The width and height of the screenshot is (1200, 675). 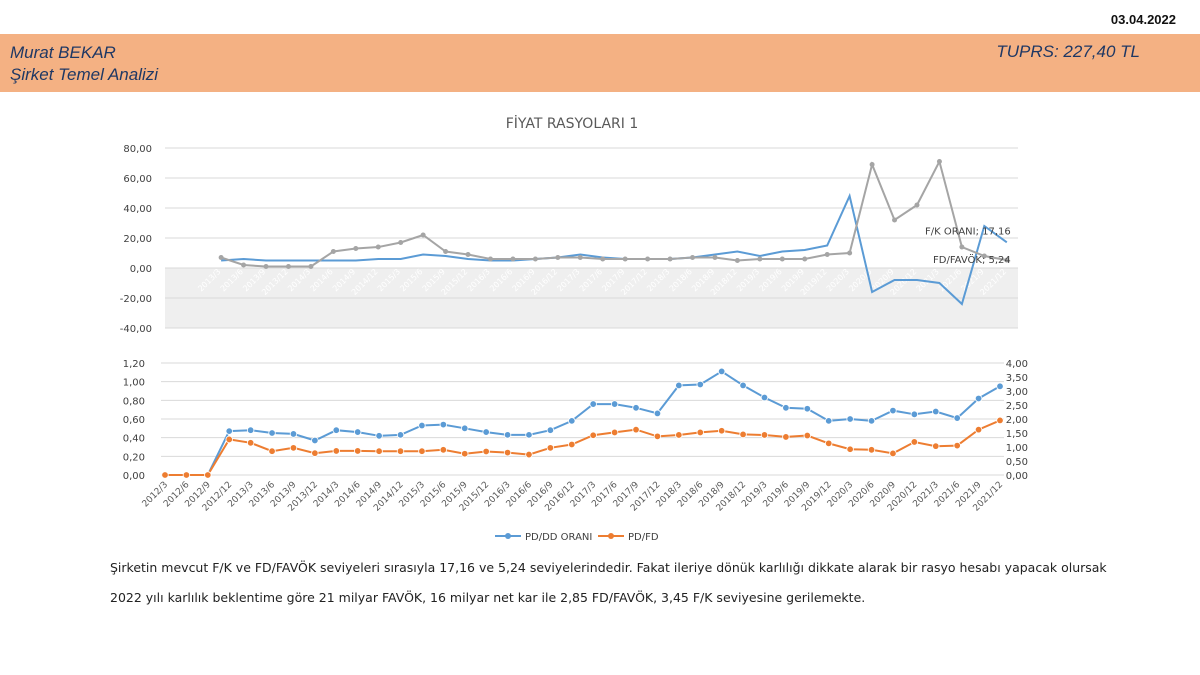 I want to click on y-right-tick-label: 2,00, so click(x=1017, y=420).